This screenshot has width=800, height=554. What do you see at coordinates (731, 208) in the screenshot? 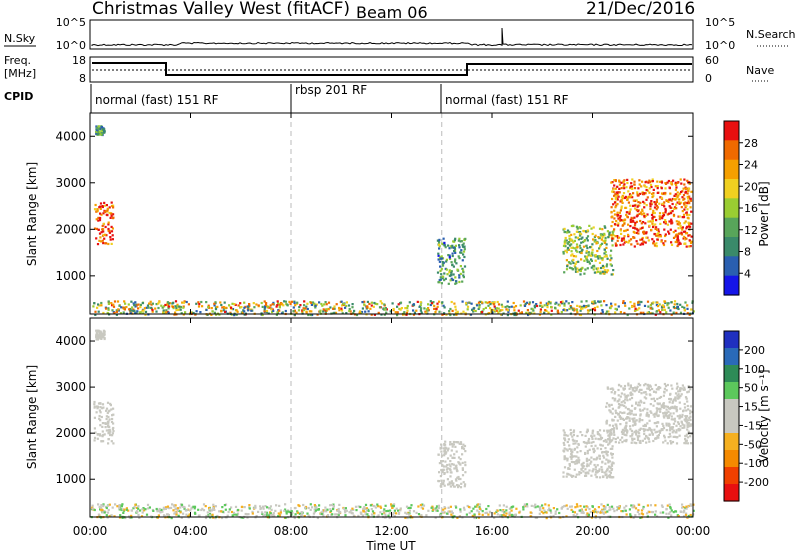
I see `power-colorbar-blocks` at bounding box center [731, 208].